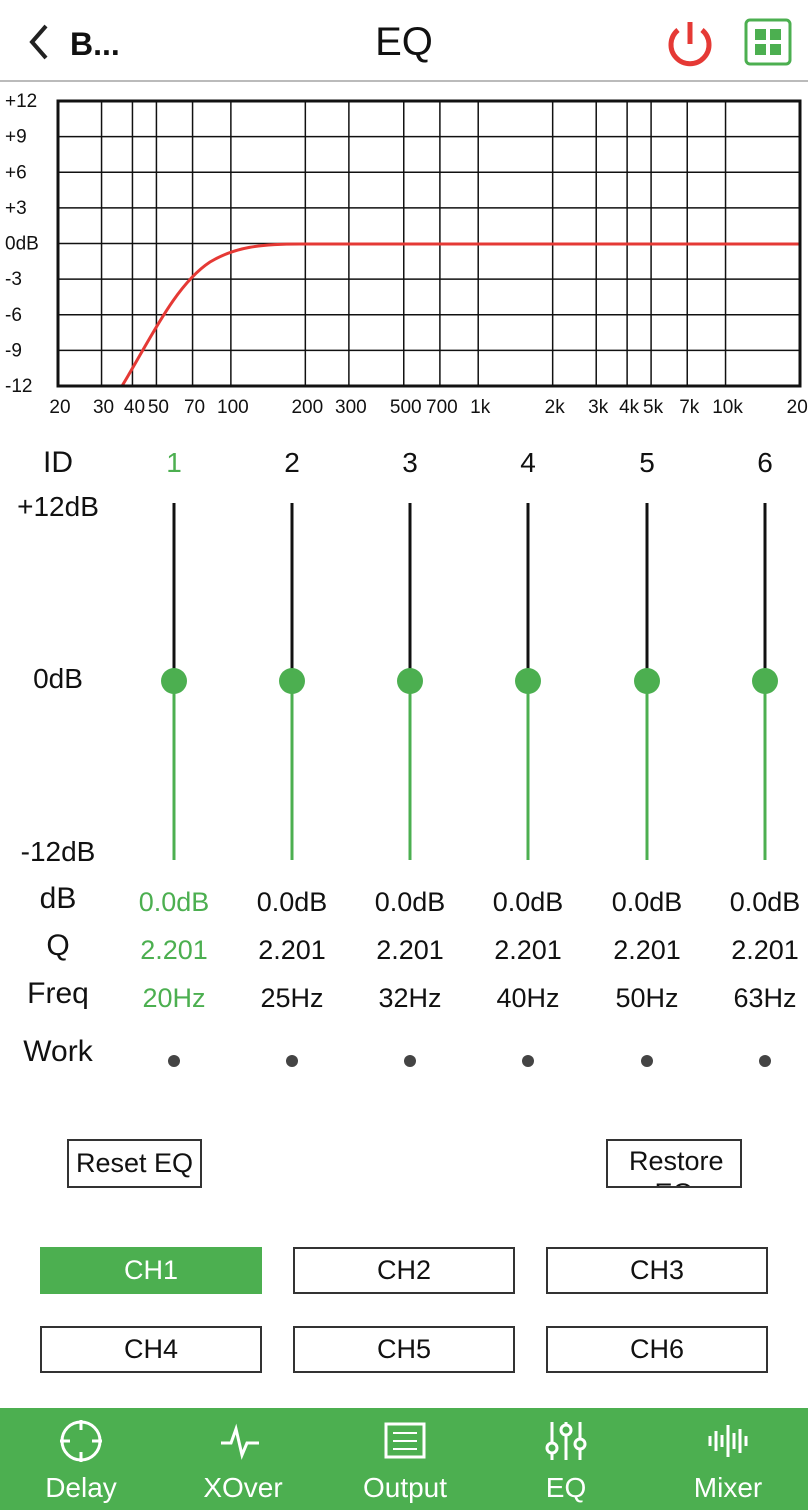 This screenshot has width=808, height=1510. I want to click on layout-icon, so click(768, 42).